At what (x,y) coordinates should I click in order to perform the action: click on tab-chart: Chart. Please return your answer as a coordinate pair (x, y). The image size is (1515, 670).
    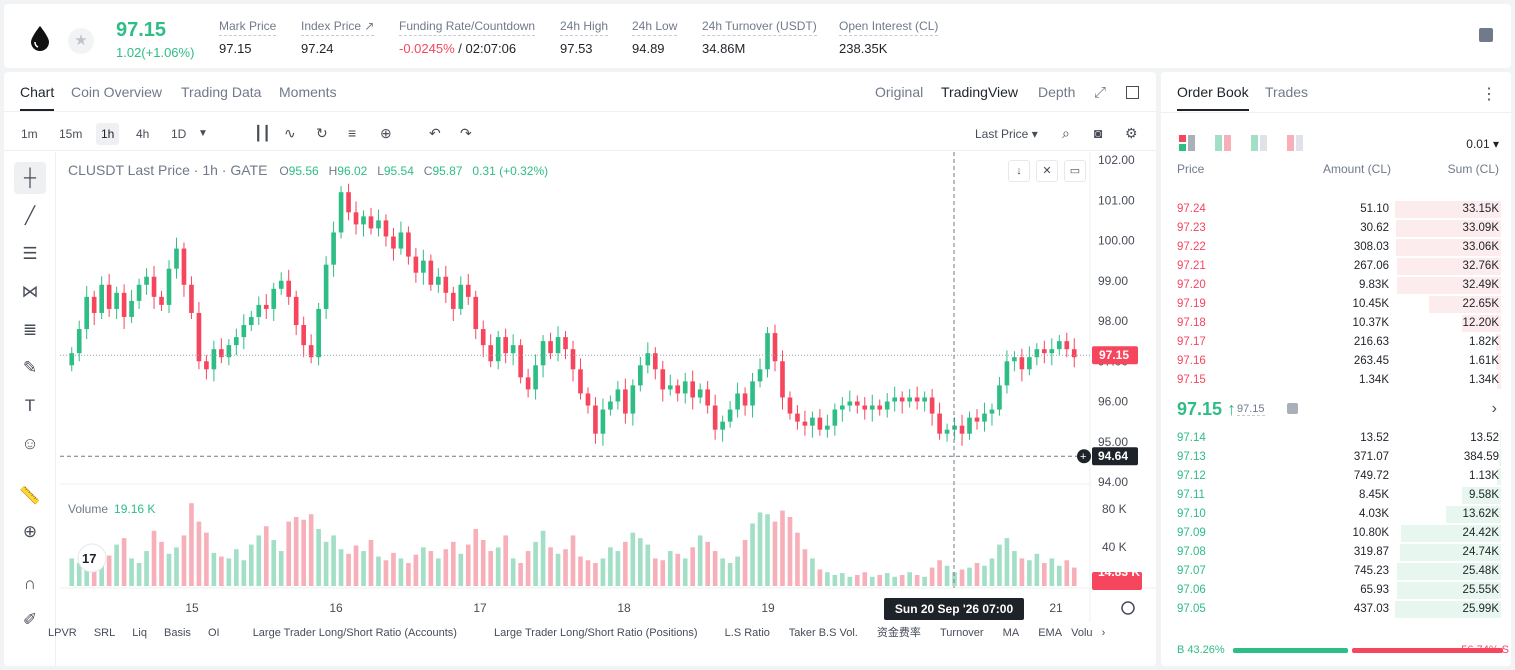
    Looking at the image, I should click on (37, 97).